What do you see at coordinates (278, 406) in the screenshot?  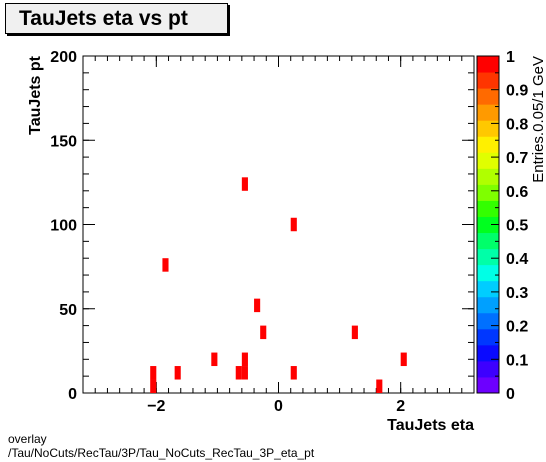 I see `x-tick-label: 0` at bounding box center [278, 406].